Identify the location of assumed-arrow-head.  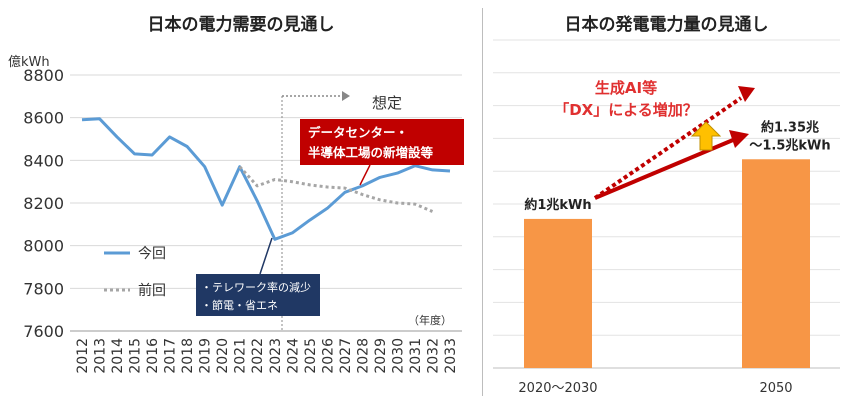
(346, 96).